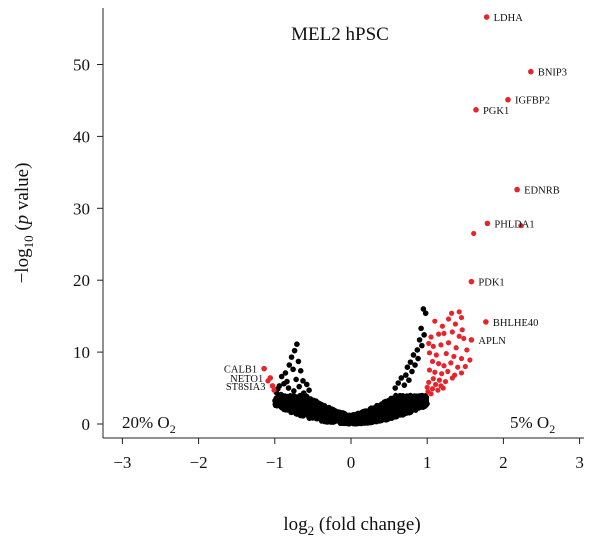 This screenshot has height=545, width=600. I want to click on y-axis-title-p: p, so click(22, 221).